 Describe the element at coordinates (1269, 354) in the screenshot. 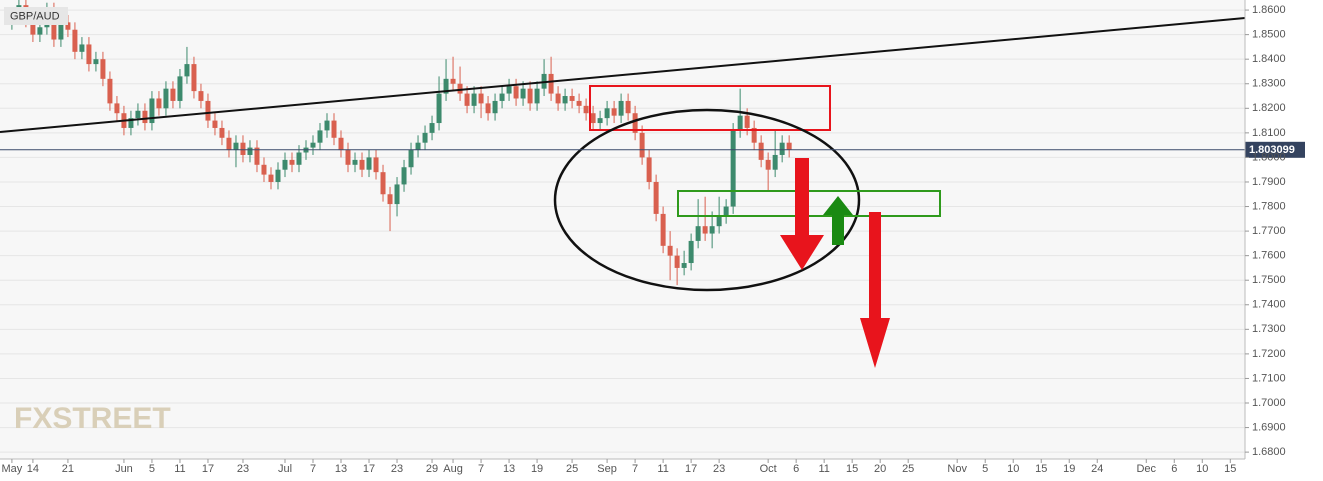

I see `y-tick-label: 1.7200` at that location.